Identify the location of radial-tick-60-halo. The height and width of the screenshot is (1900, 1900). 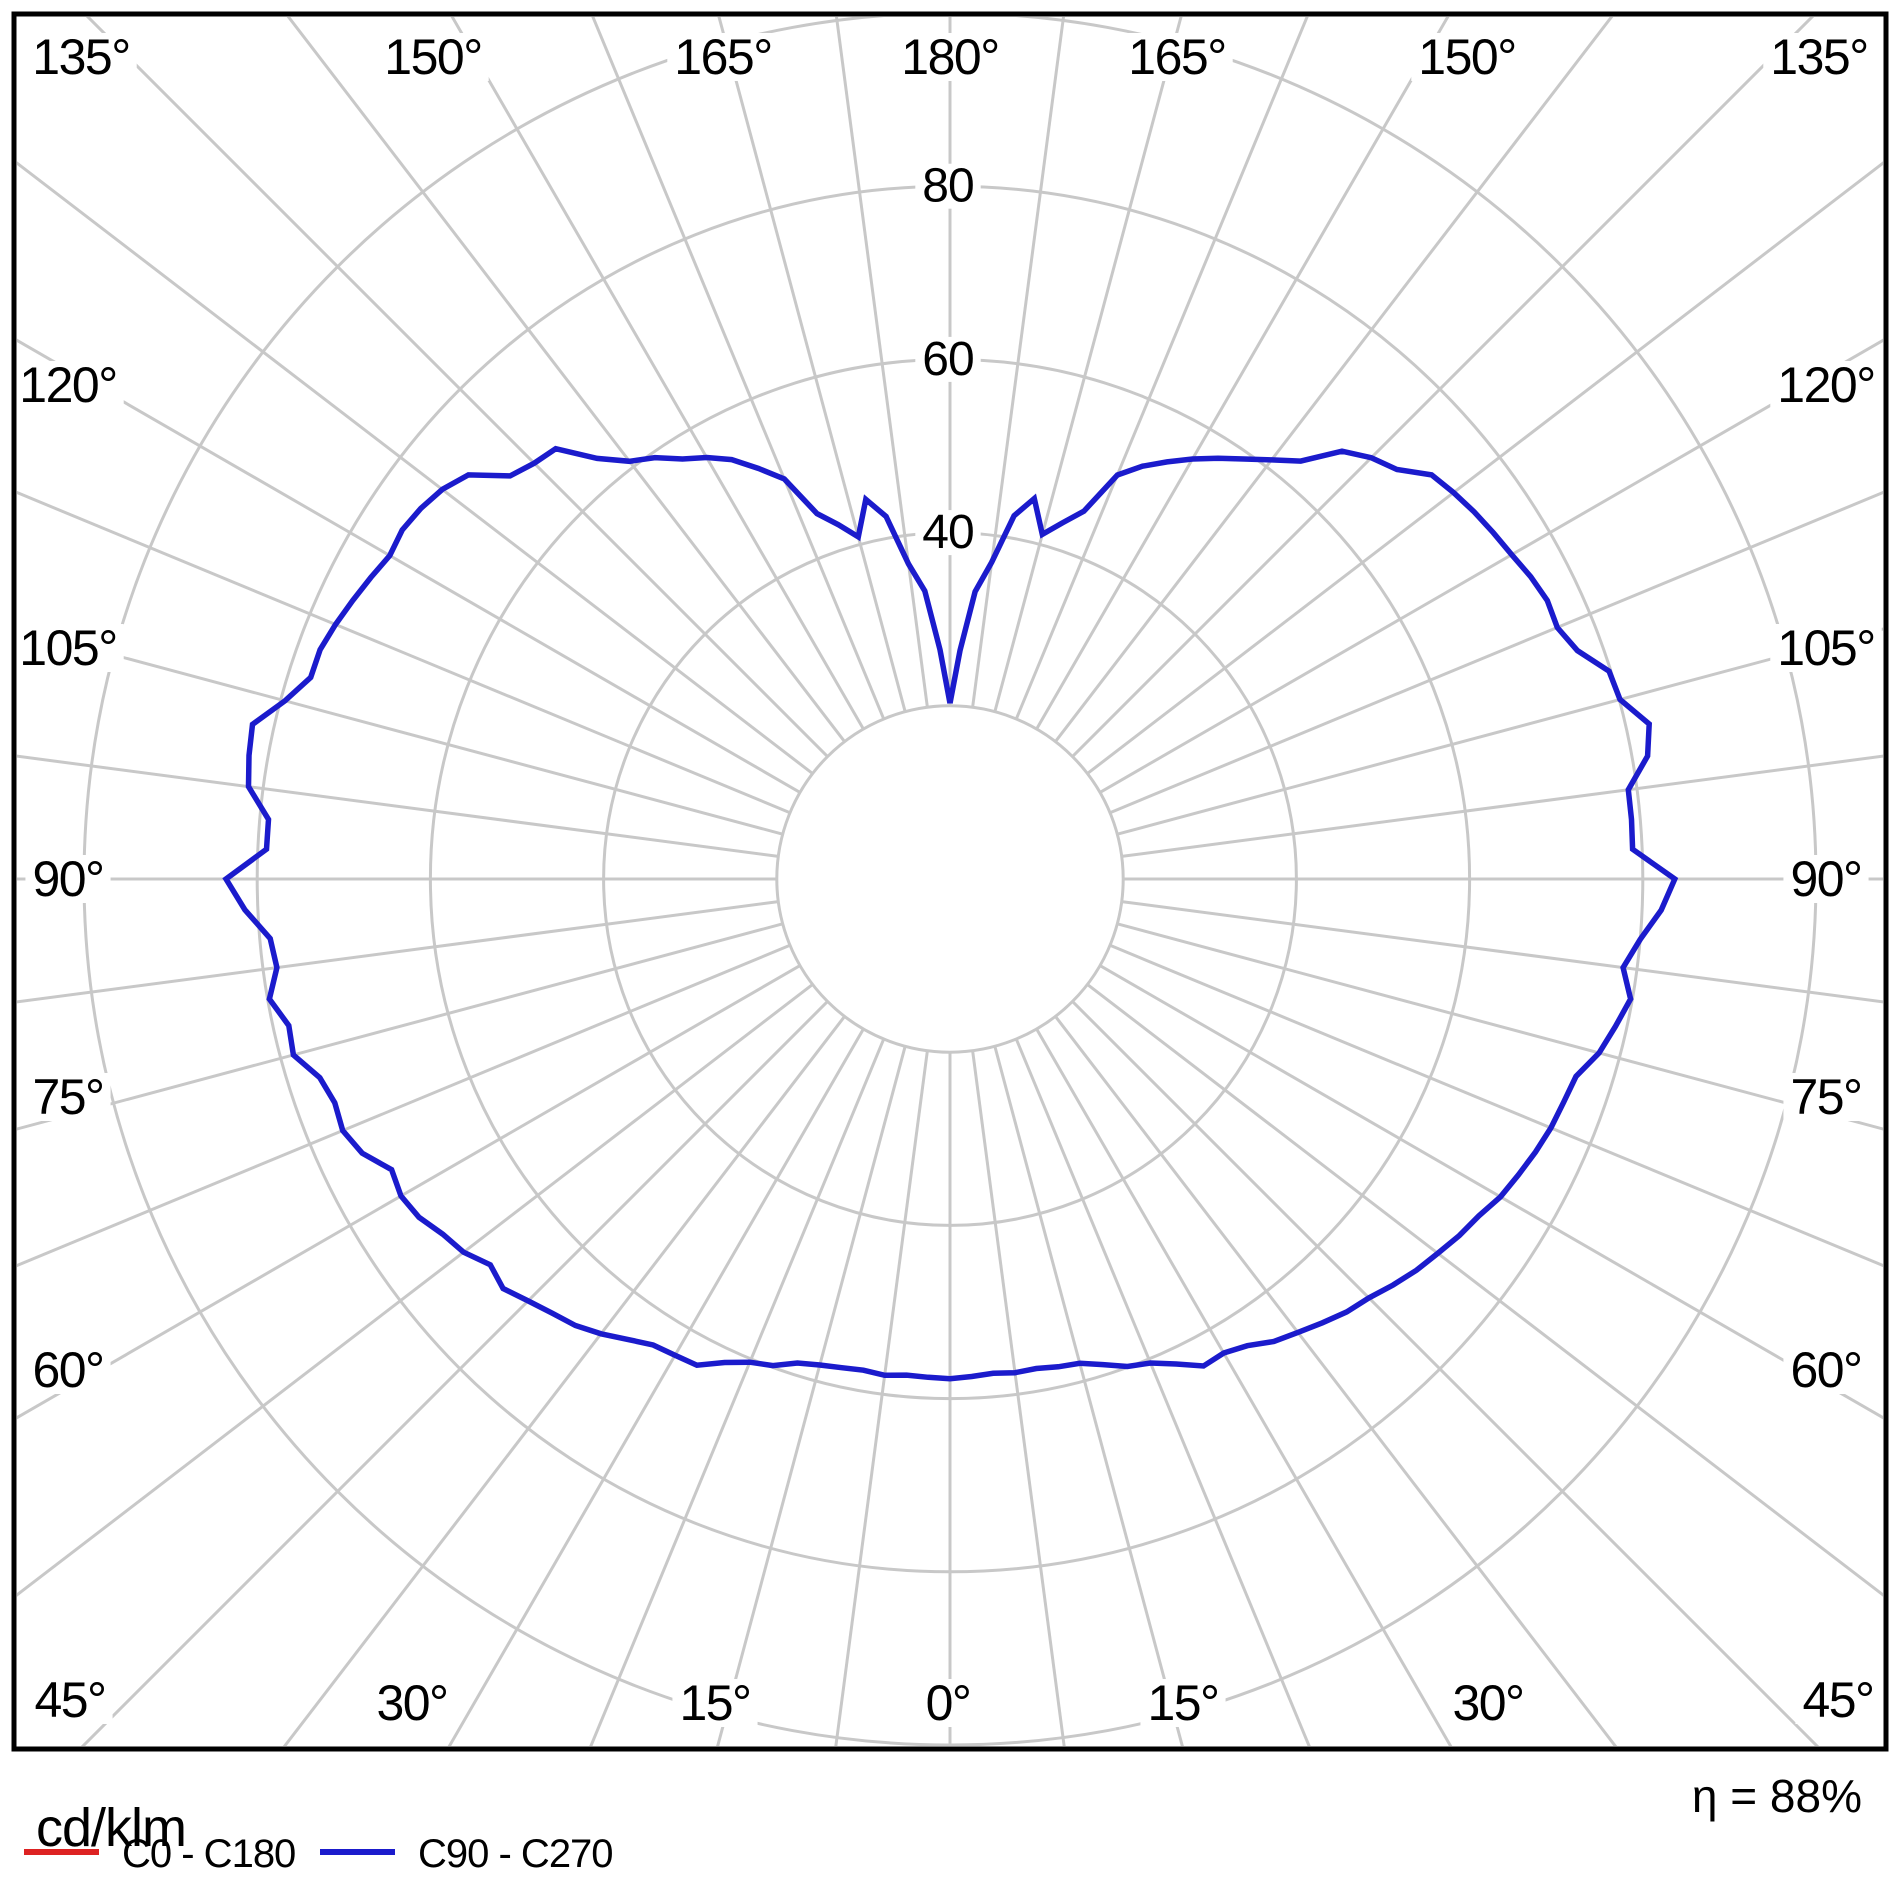
(948, 359).